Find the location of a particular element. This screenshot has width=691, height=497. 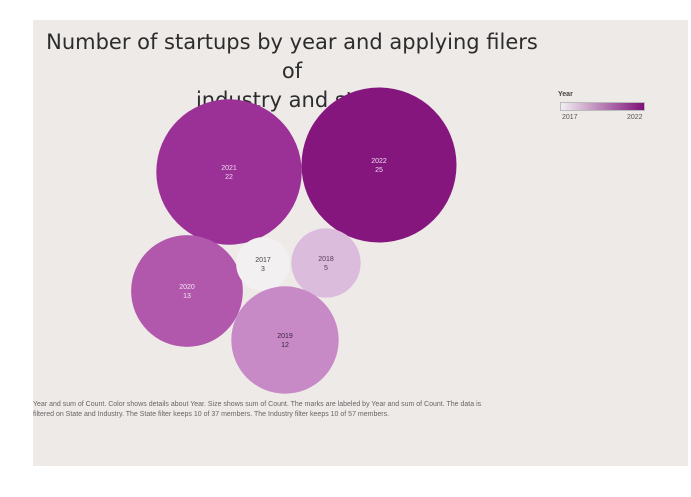

bubble-2020: 2020 13 is located at coordinates (187, 291).